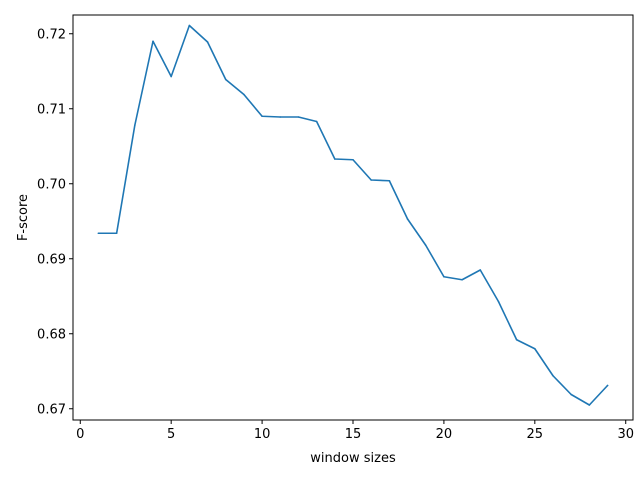 The image size is (640, 480). I want to click on x-tick-label: 0, so click(80, 434).